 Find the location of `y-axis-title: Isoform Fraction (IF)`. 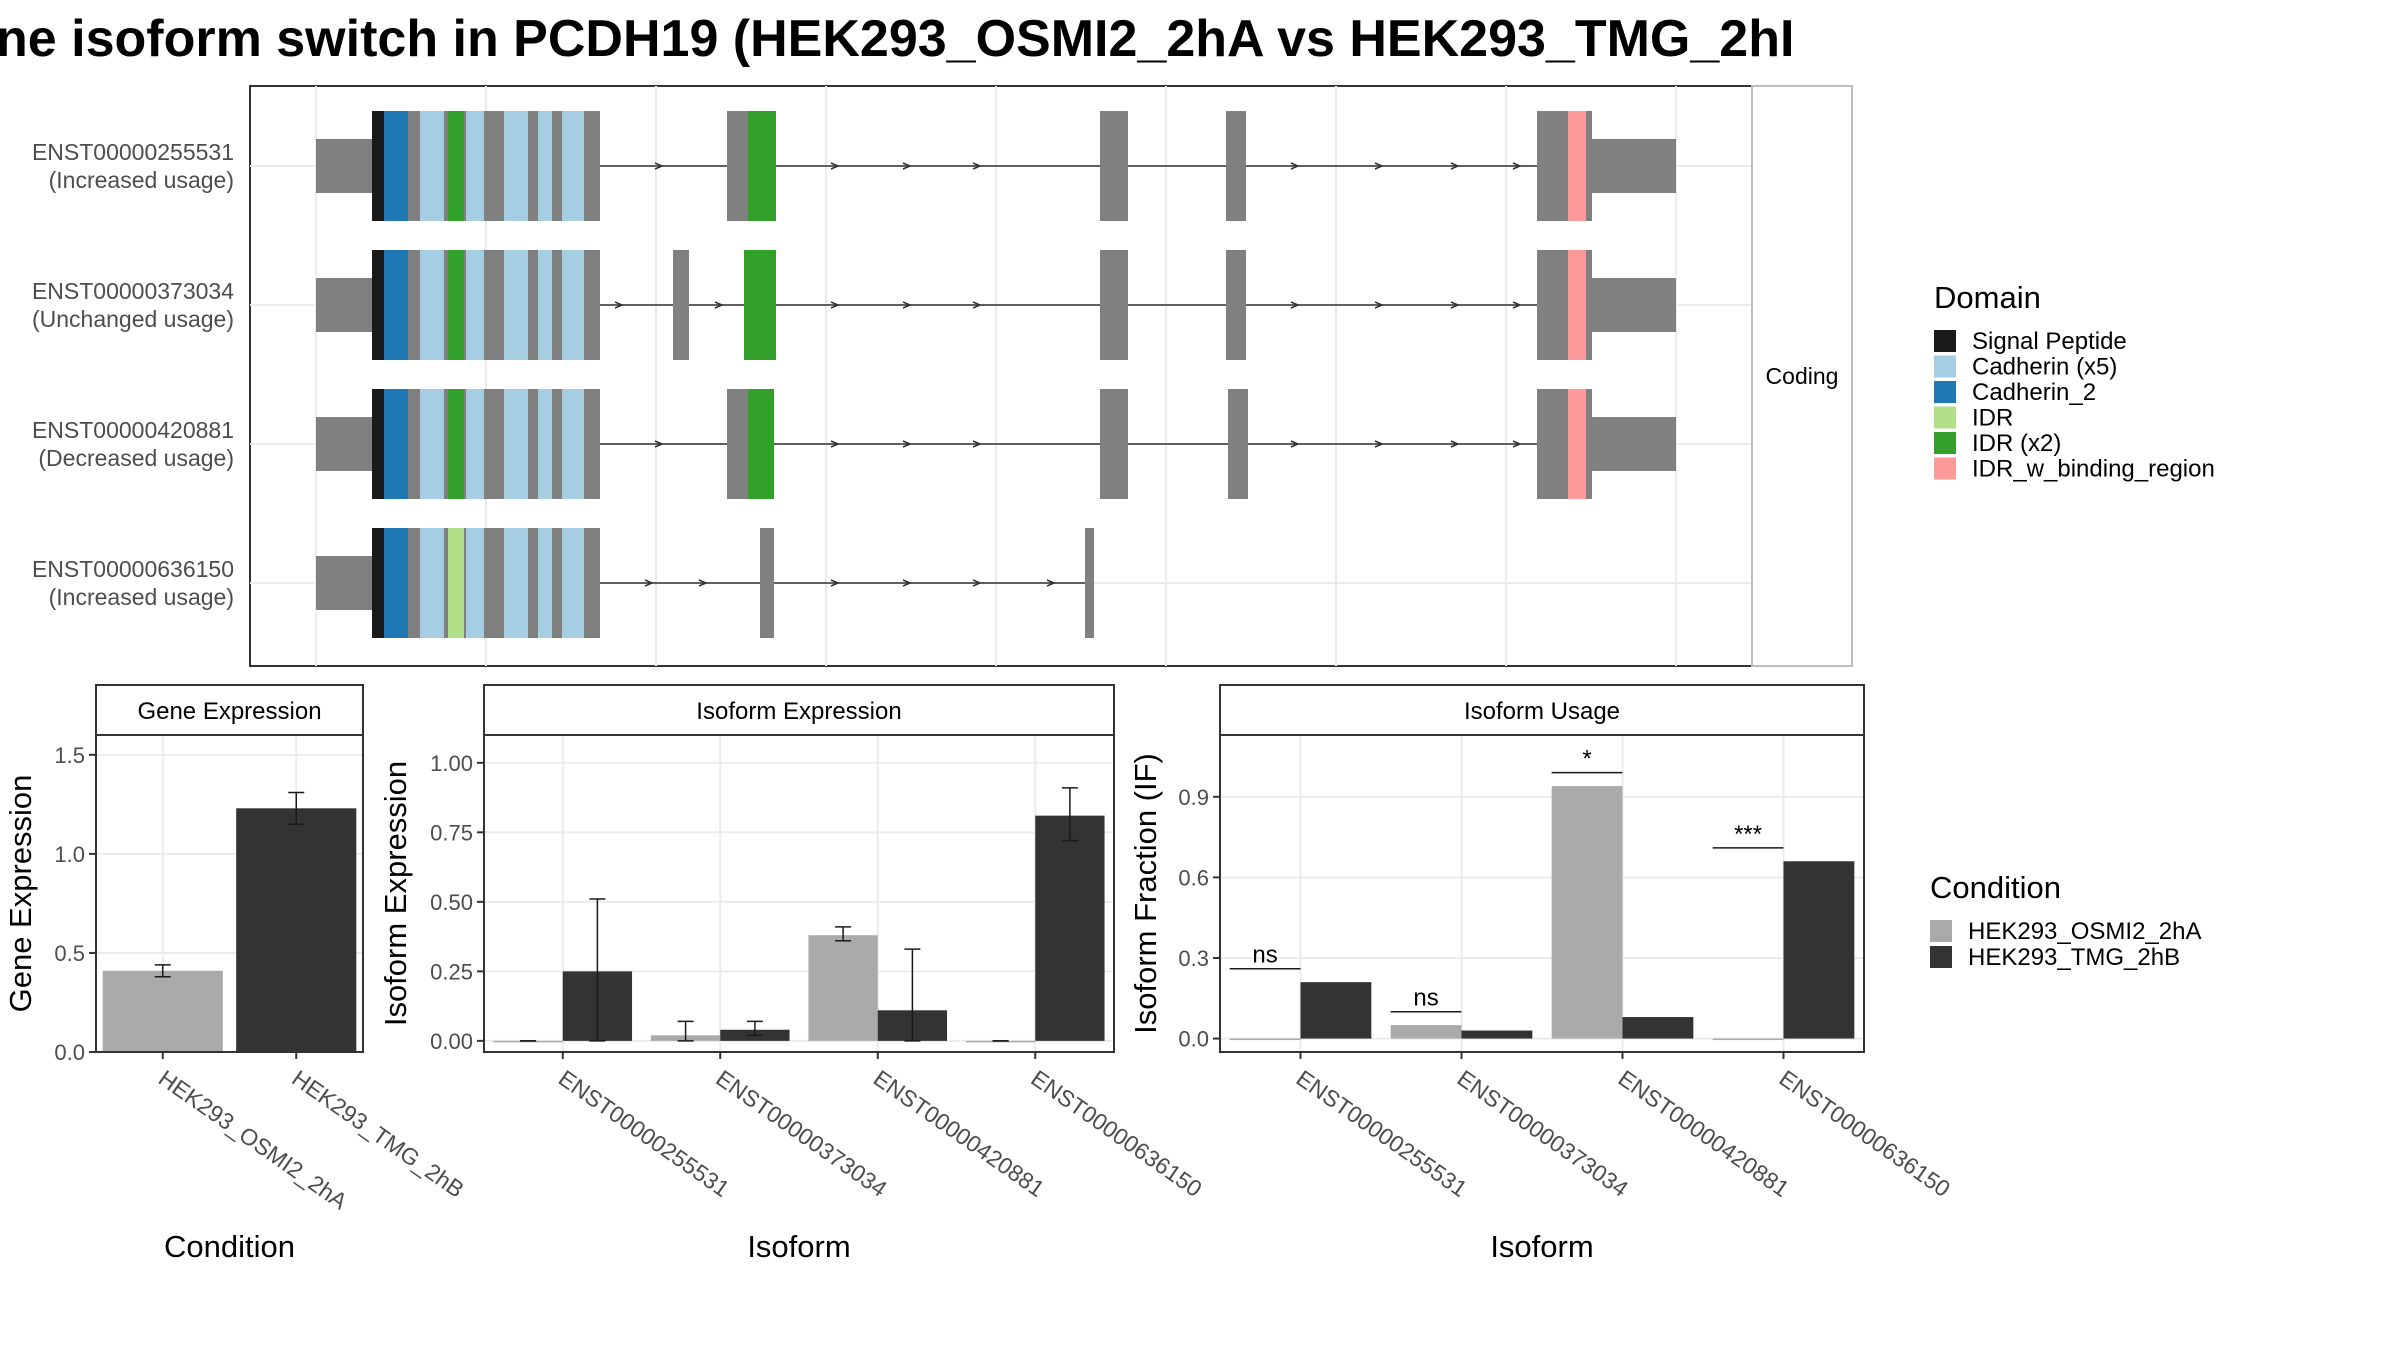

y-axis-title: Isoform Fraction (IF) is located at coordinates (1145, 893).